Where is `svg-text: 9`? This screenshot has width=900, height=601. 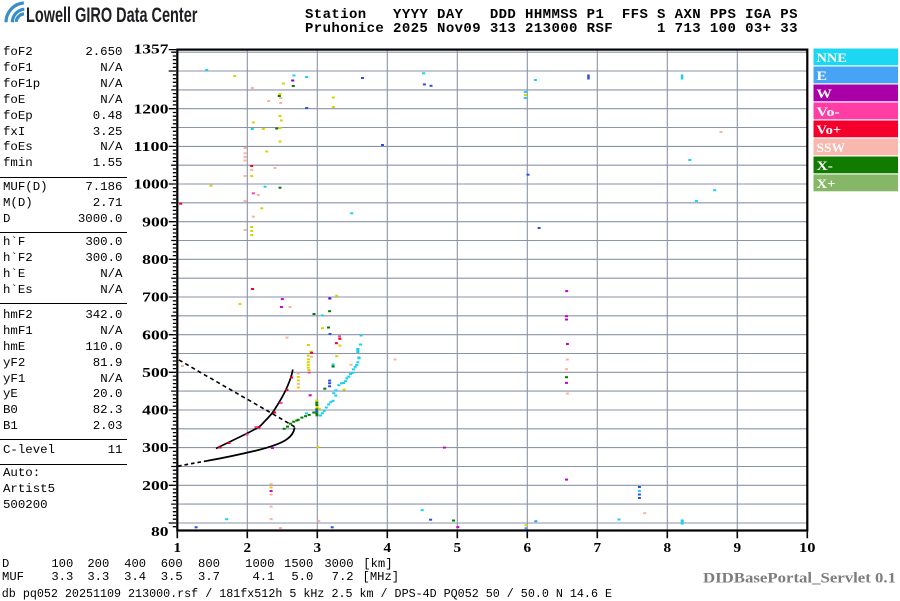 svg-text: 9 is located at coordinates (738, 547).